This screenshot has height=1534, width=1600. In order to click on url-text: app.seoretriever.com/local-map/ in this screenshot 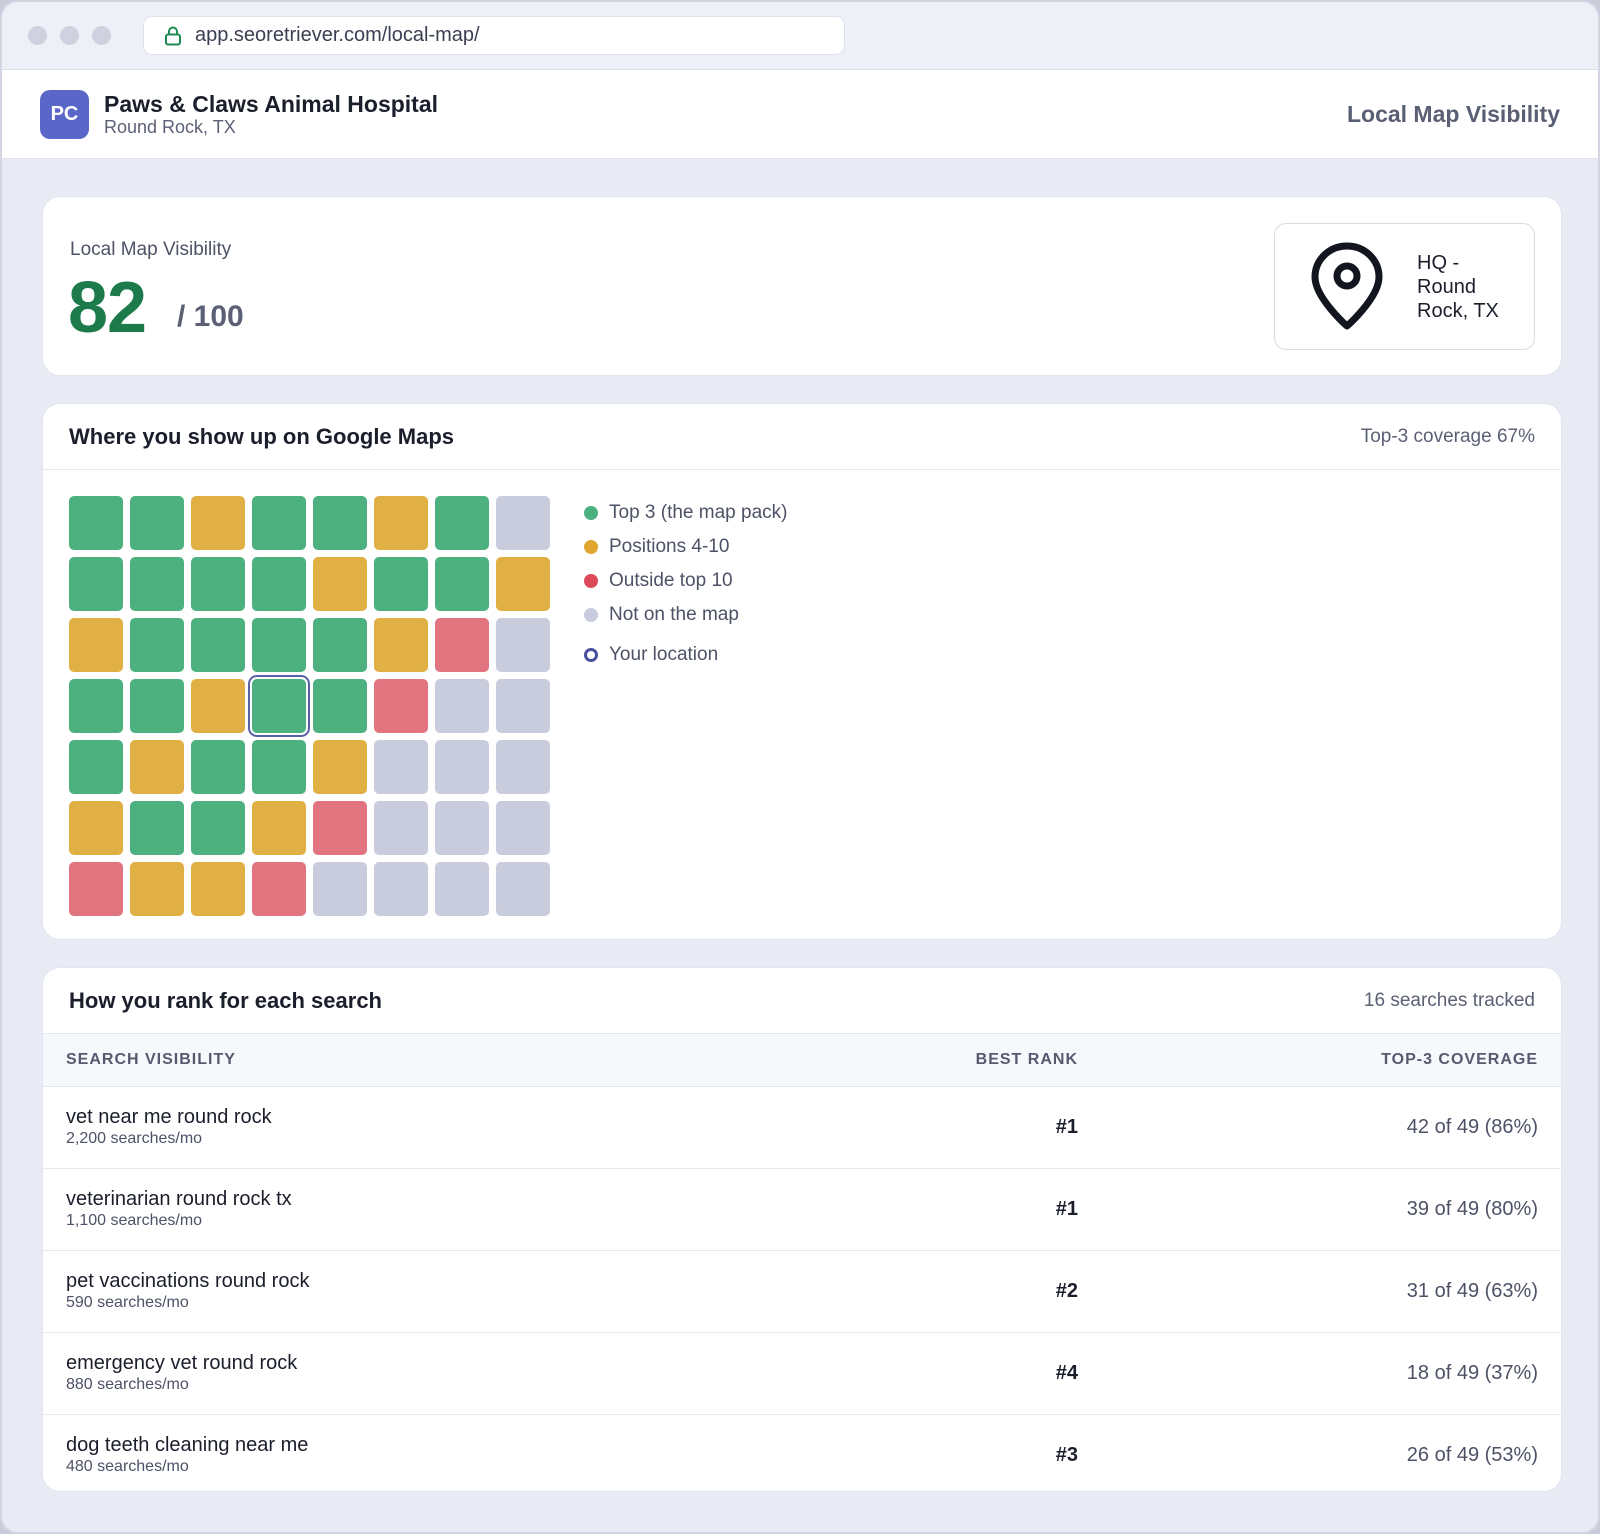, I will do `click(337, 35)`.